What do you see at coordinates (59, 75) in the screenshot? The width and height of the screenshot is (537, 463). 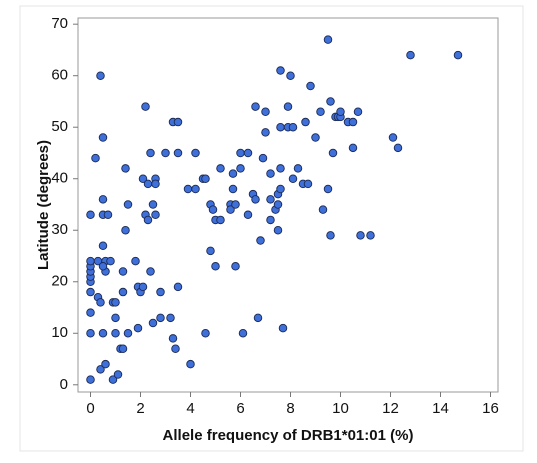 I see `y-tick-label: 60` at bounding box center [59, 75].